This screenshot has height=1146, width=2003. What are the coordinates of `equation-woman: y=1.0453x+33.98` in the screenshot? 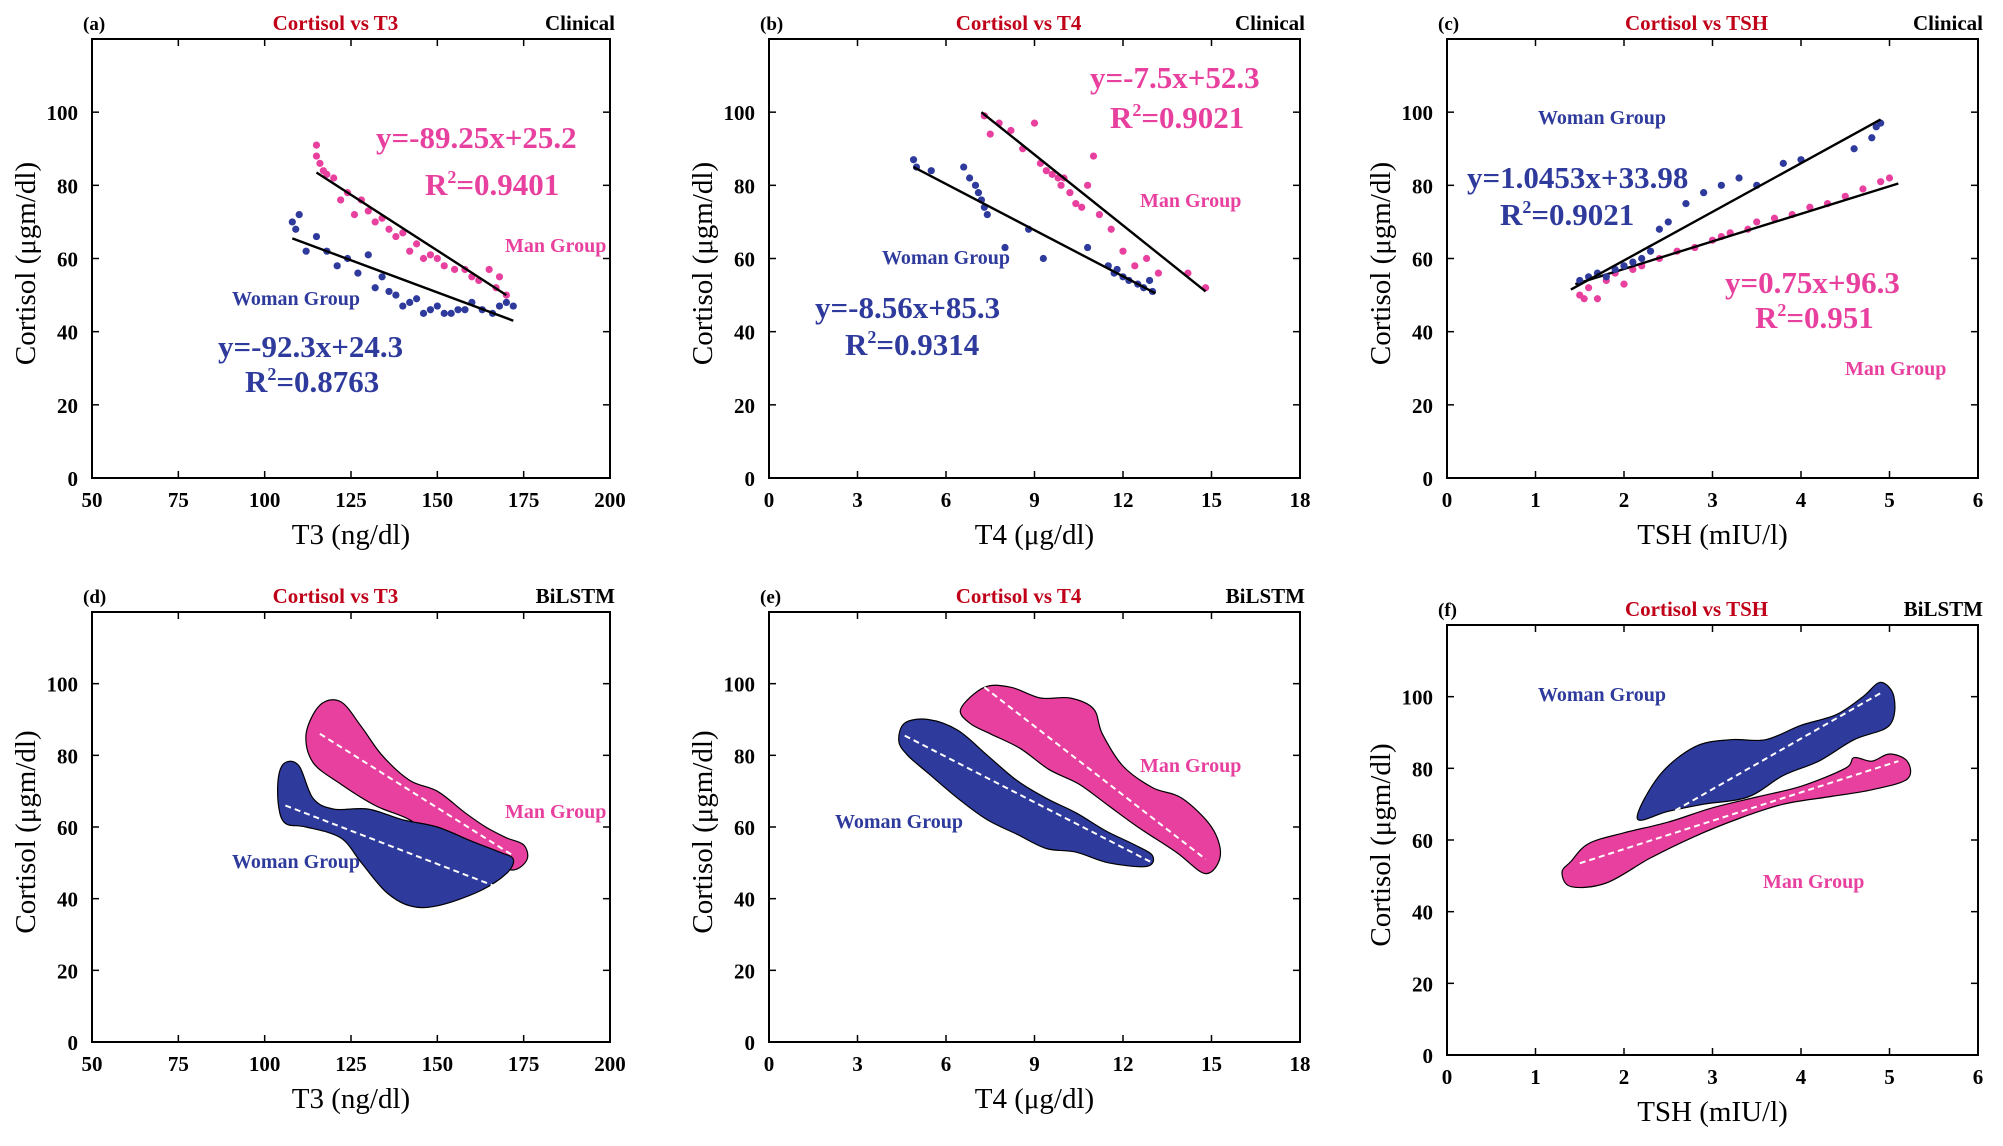 It's located at (1577, 177).